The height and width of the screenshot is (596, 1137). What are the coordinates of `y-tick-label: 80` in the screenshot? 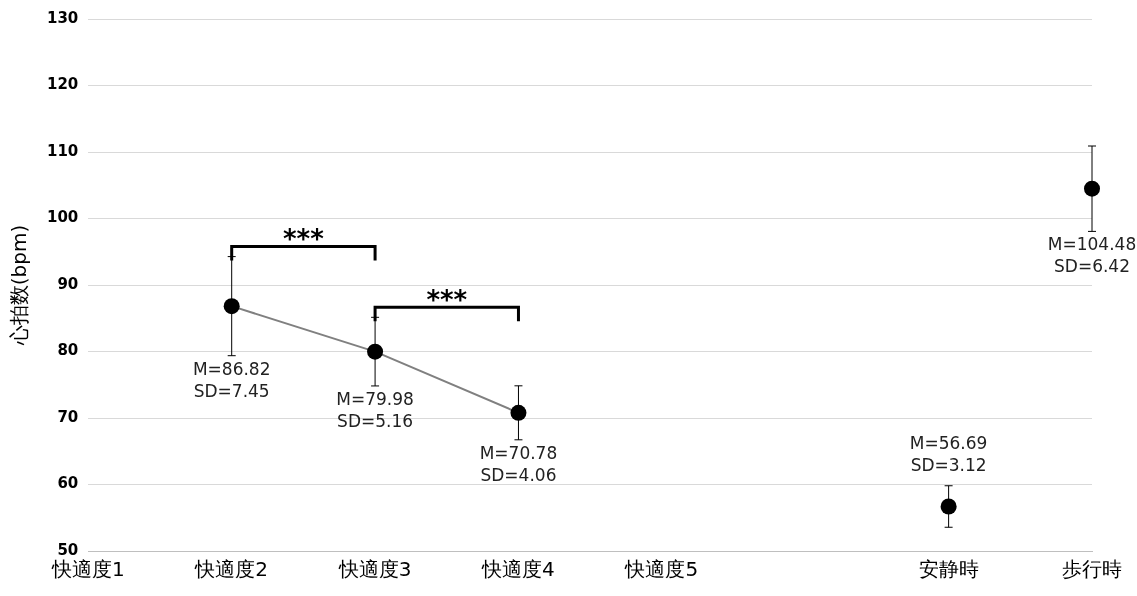 It's located at (68, 350).